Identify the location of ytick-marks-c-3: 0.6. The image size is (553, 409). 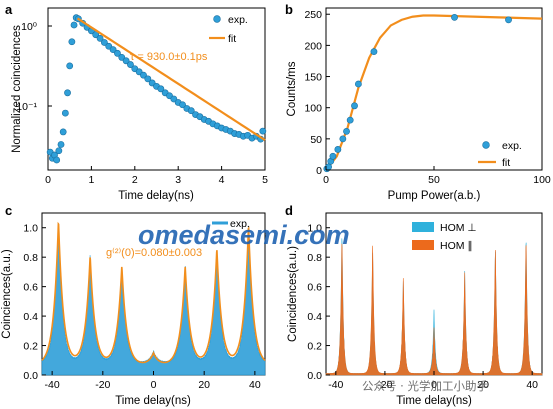
(30, 288).